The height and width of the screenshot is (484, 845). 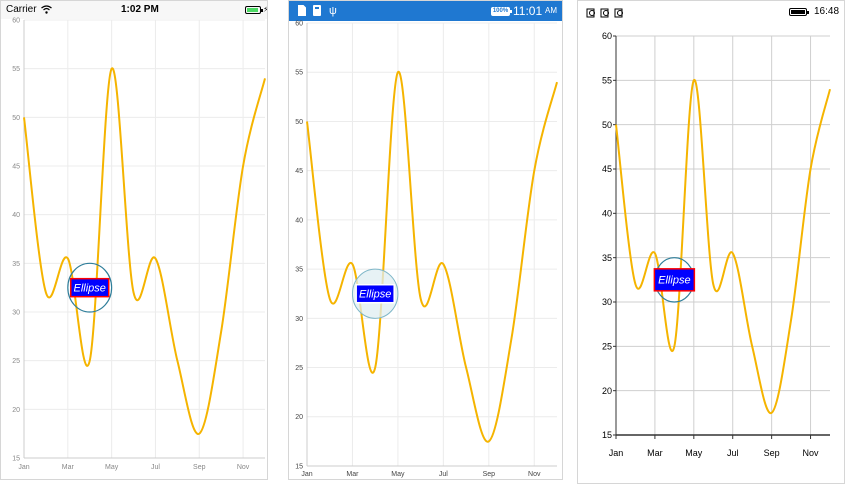 I want to click on battery-percent-label: 100%, so click(x=500, y=11).